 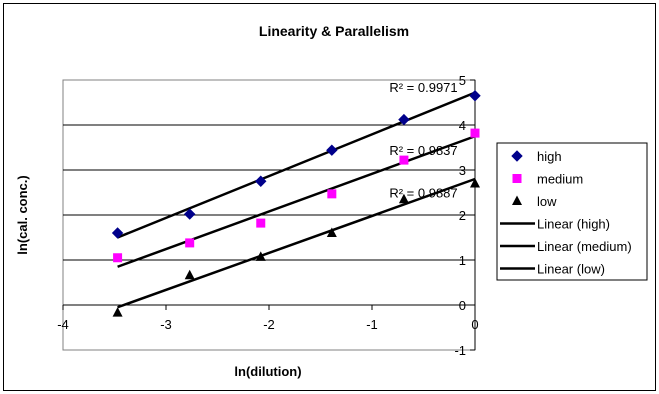 What do you see at coordinates (462, 125) in the screenshot?
I see `y-tick-label: 4` at bounding box center [462, 125].